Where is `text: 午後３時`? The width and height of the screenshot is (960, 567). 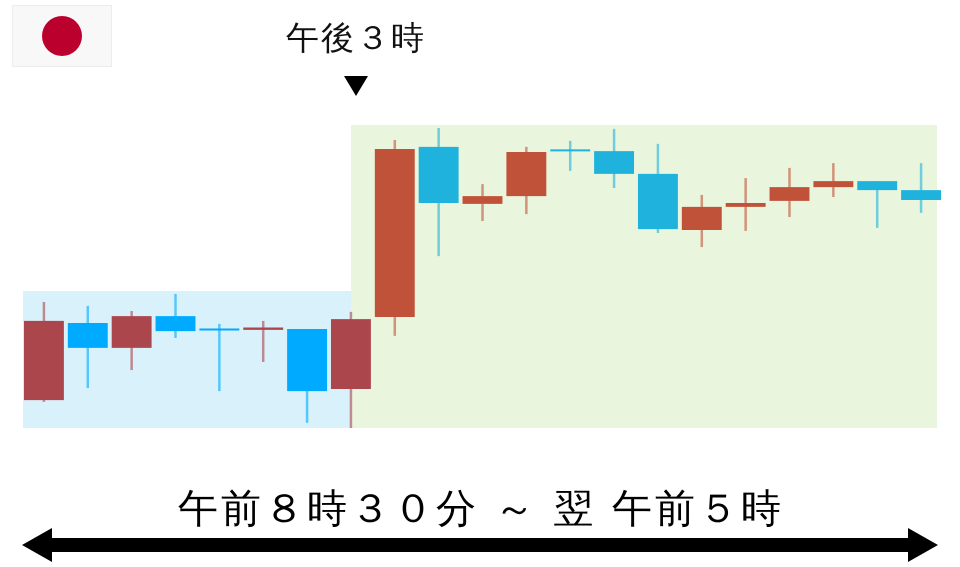
text: 午後３時 is located at coordinates (355, 38).